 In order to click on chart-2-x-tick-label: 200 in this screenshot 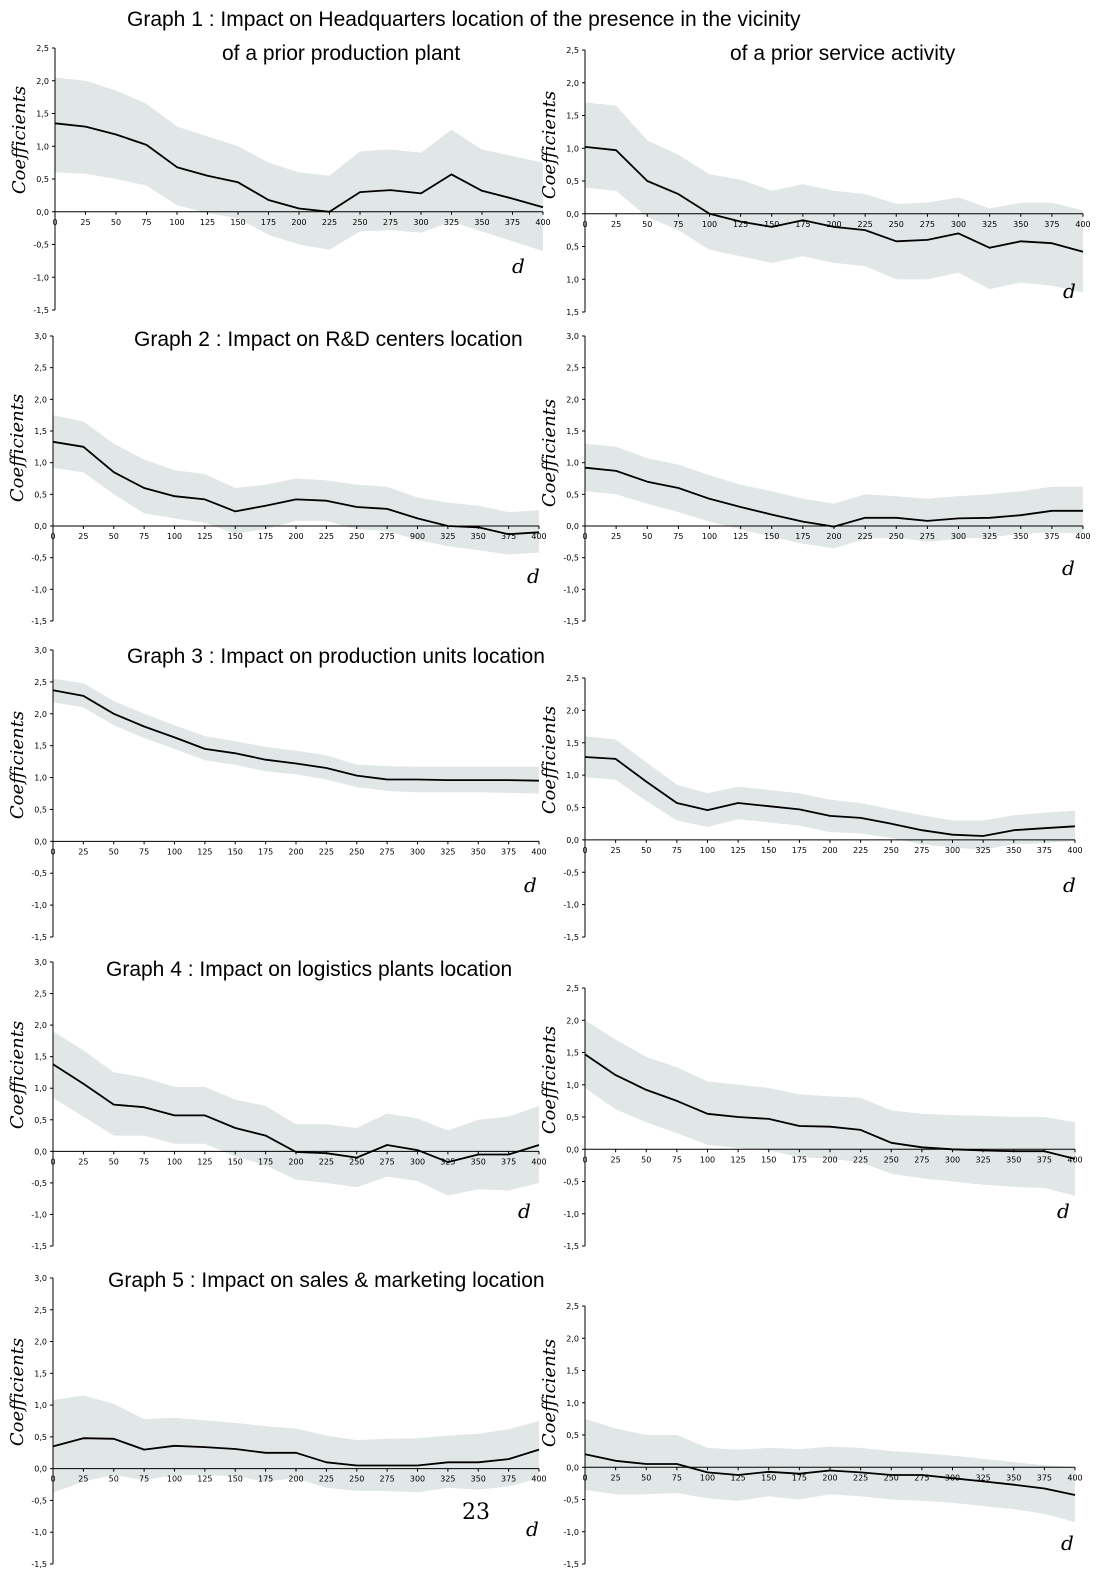, I will do `click(295, 536)`.